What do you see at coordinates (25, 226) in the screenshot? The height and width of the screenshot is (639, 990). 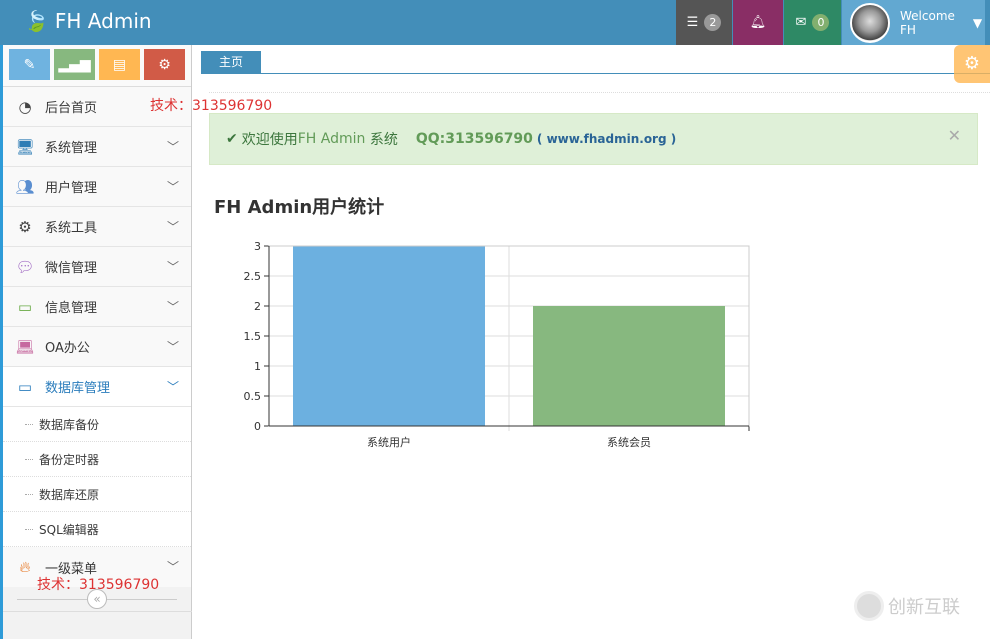 I see `cog-icon: ⚙` at bounding box center [25, 226].